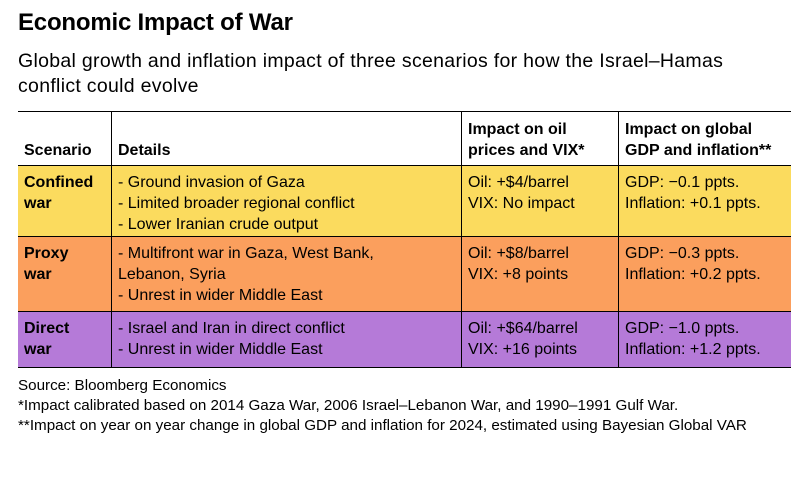 The height and width of the screenshot is (480, 807). I want to click on inflation-value: Inflation: +1.2 ppts., so click(693, 349).